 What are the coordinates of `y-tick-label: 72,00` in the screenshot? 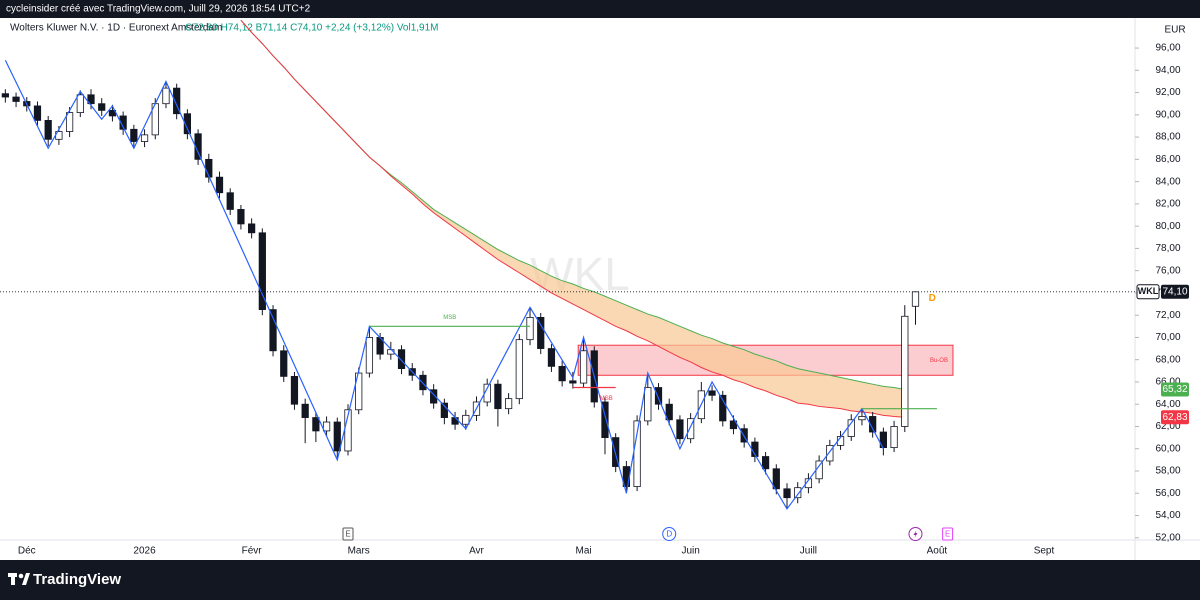 It's located at (1167, 315).